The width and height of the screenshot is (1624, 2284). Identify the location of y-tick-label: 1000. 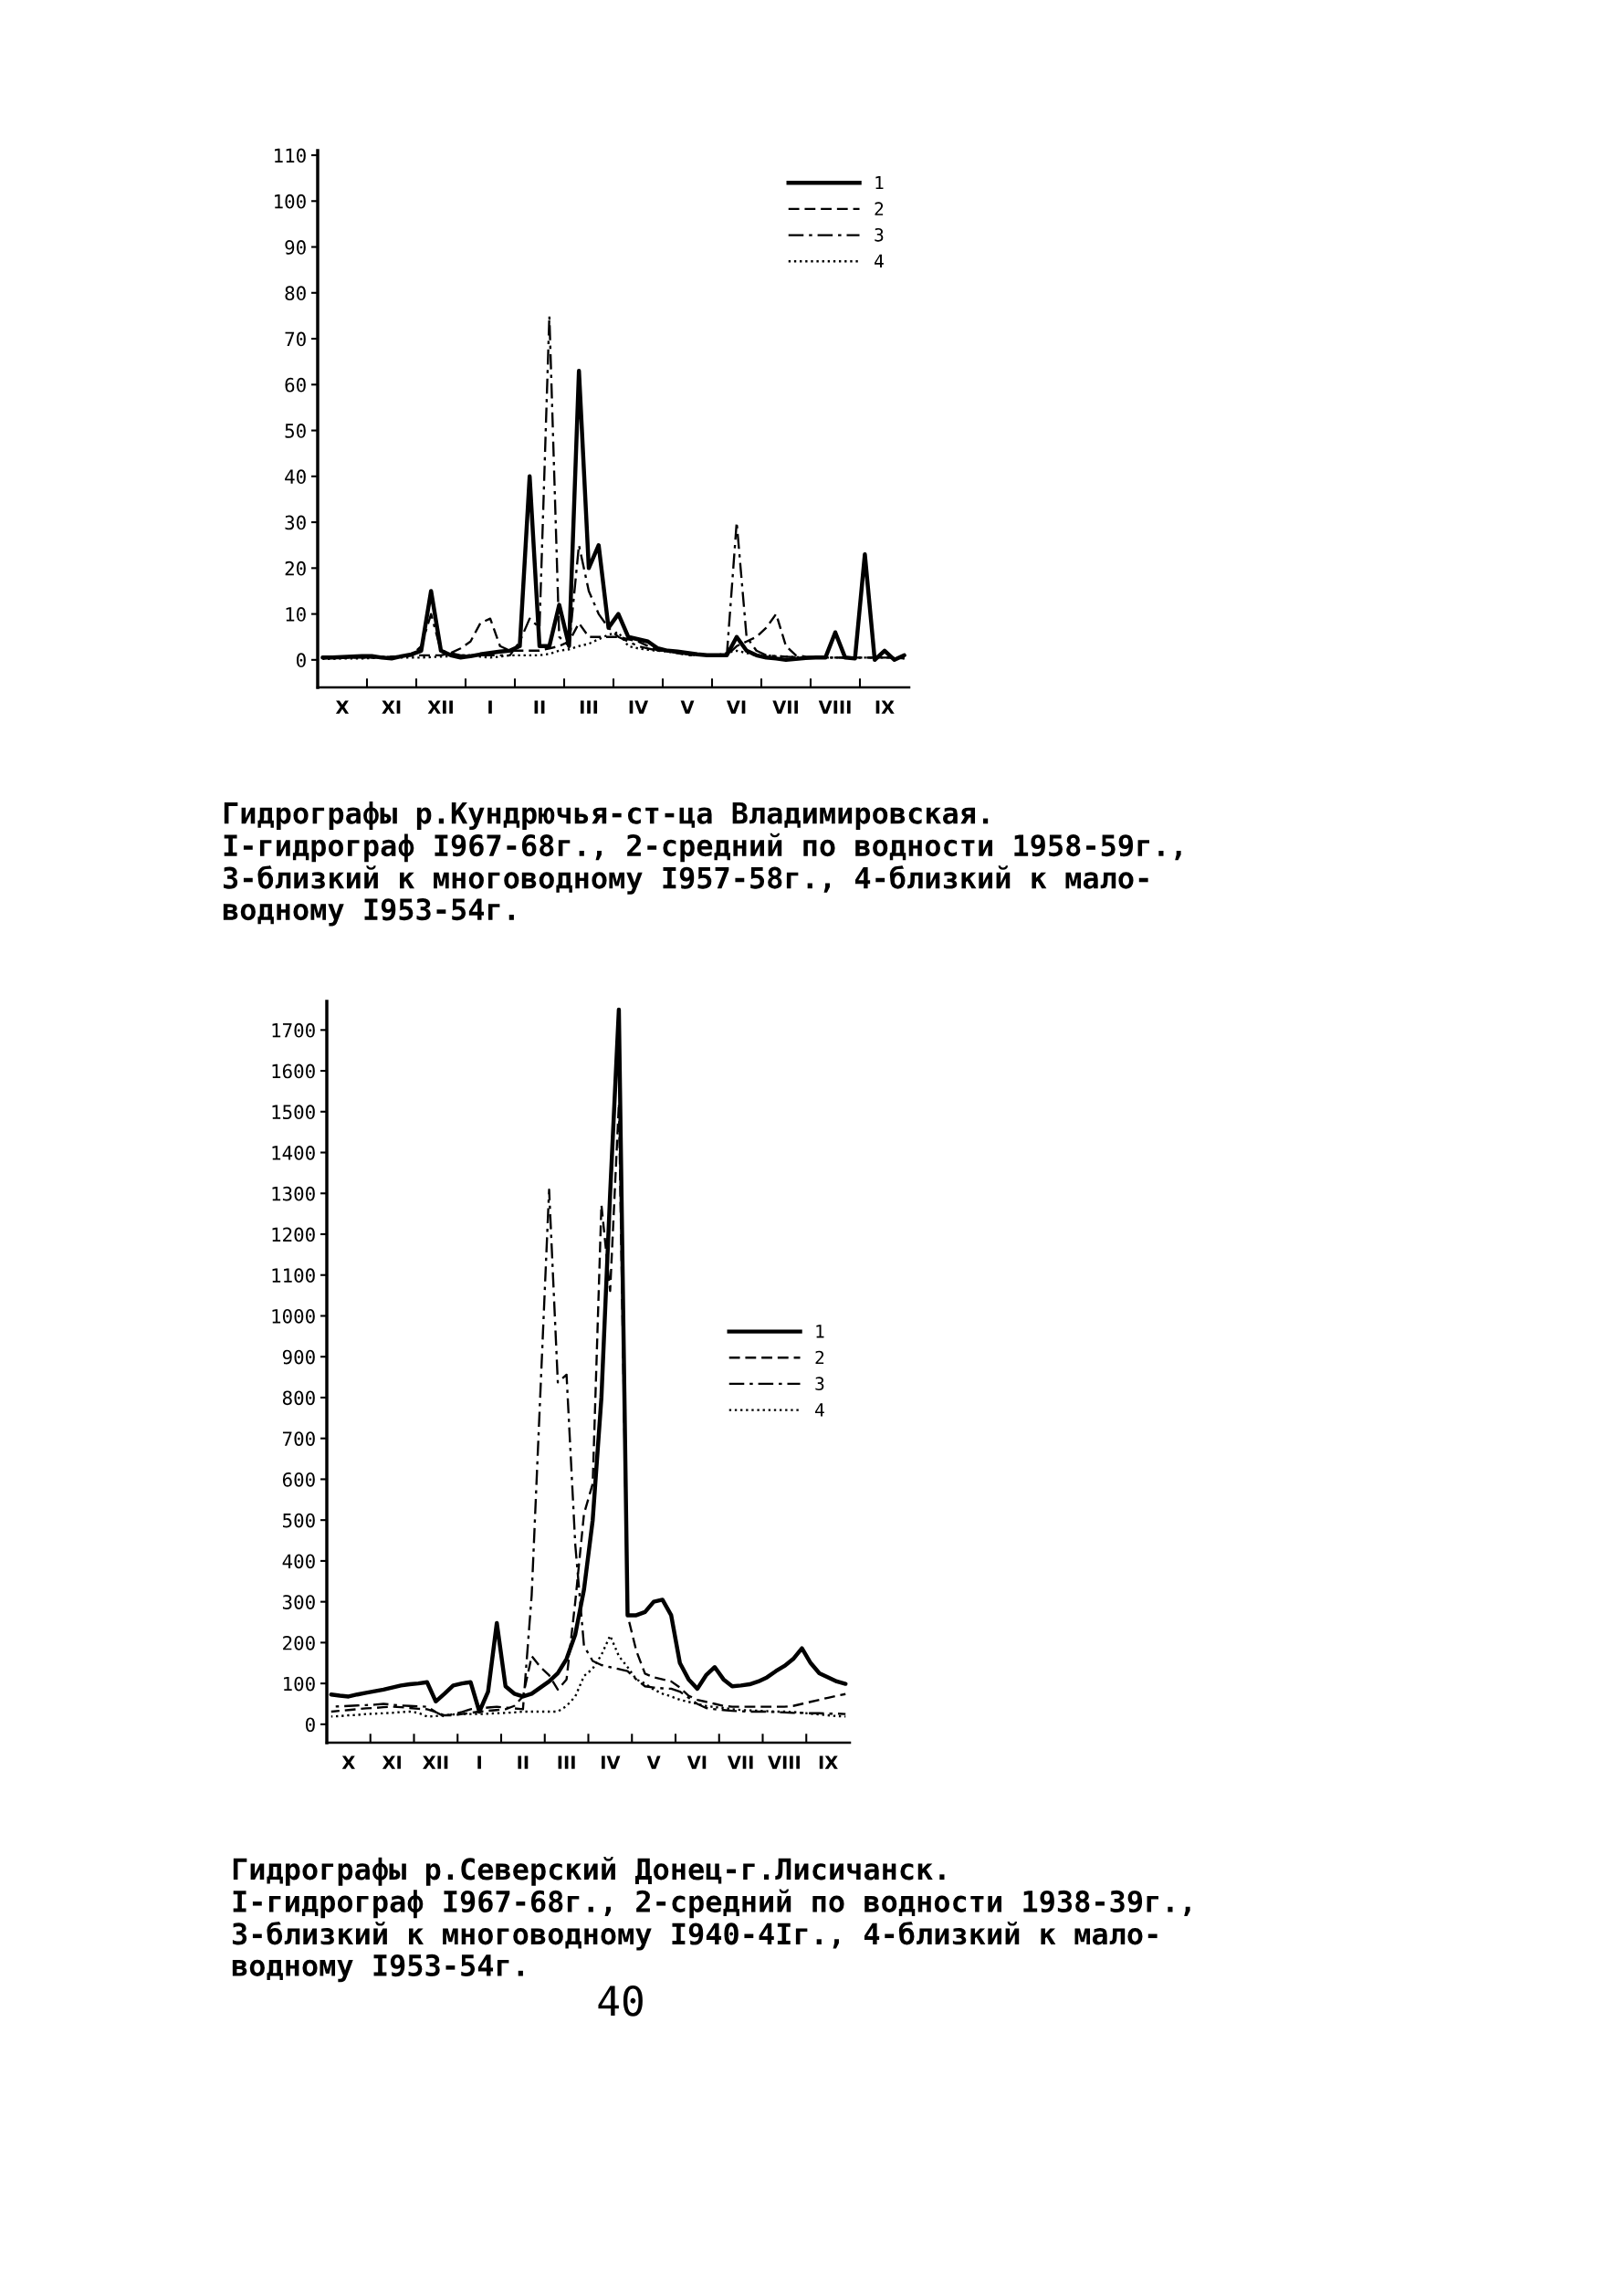
(293, 1316).